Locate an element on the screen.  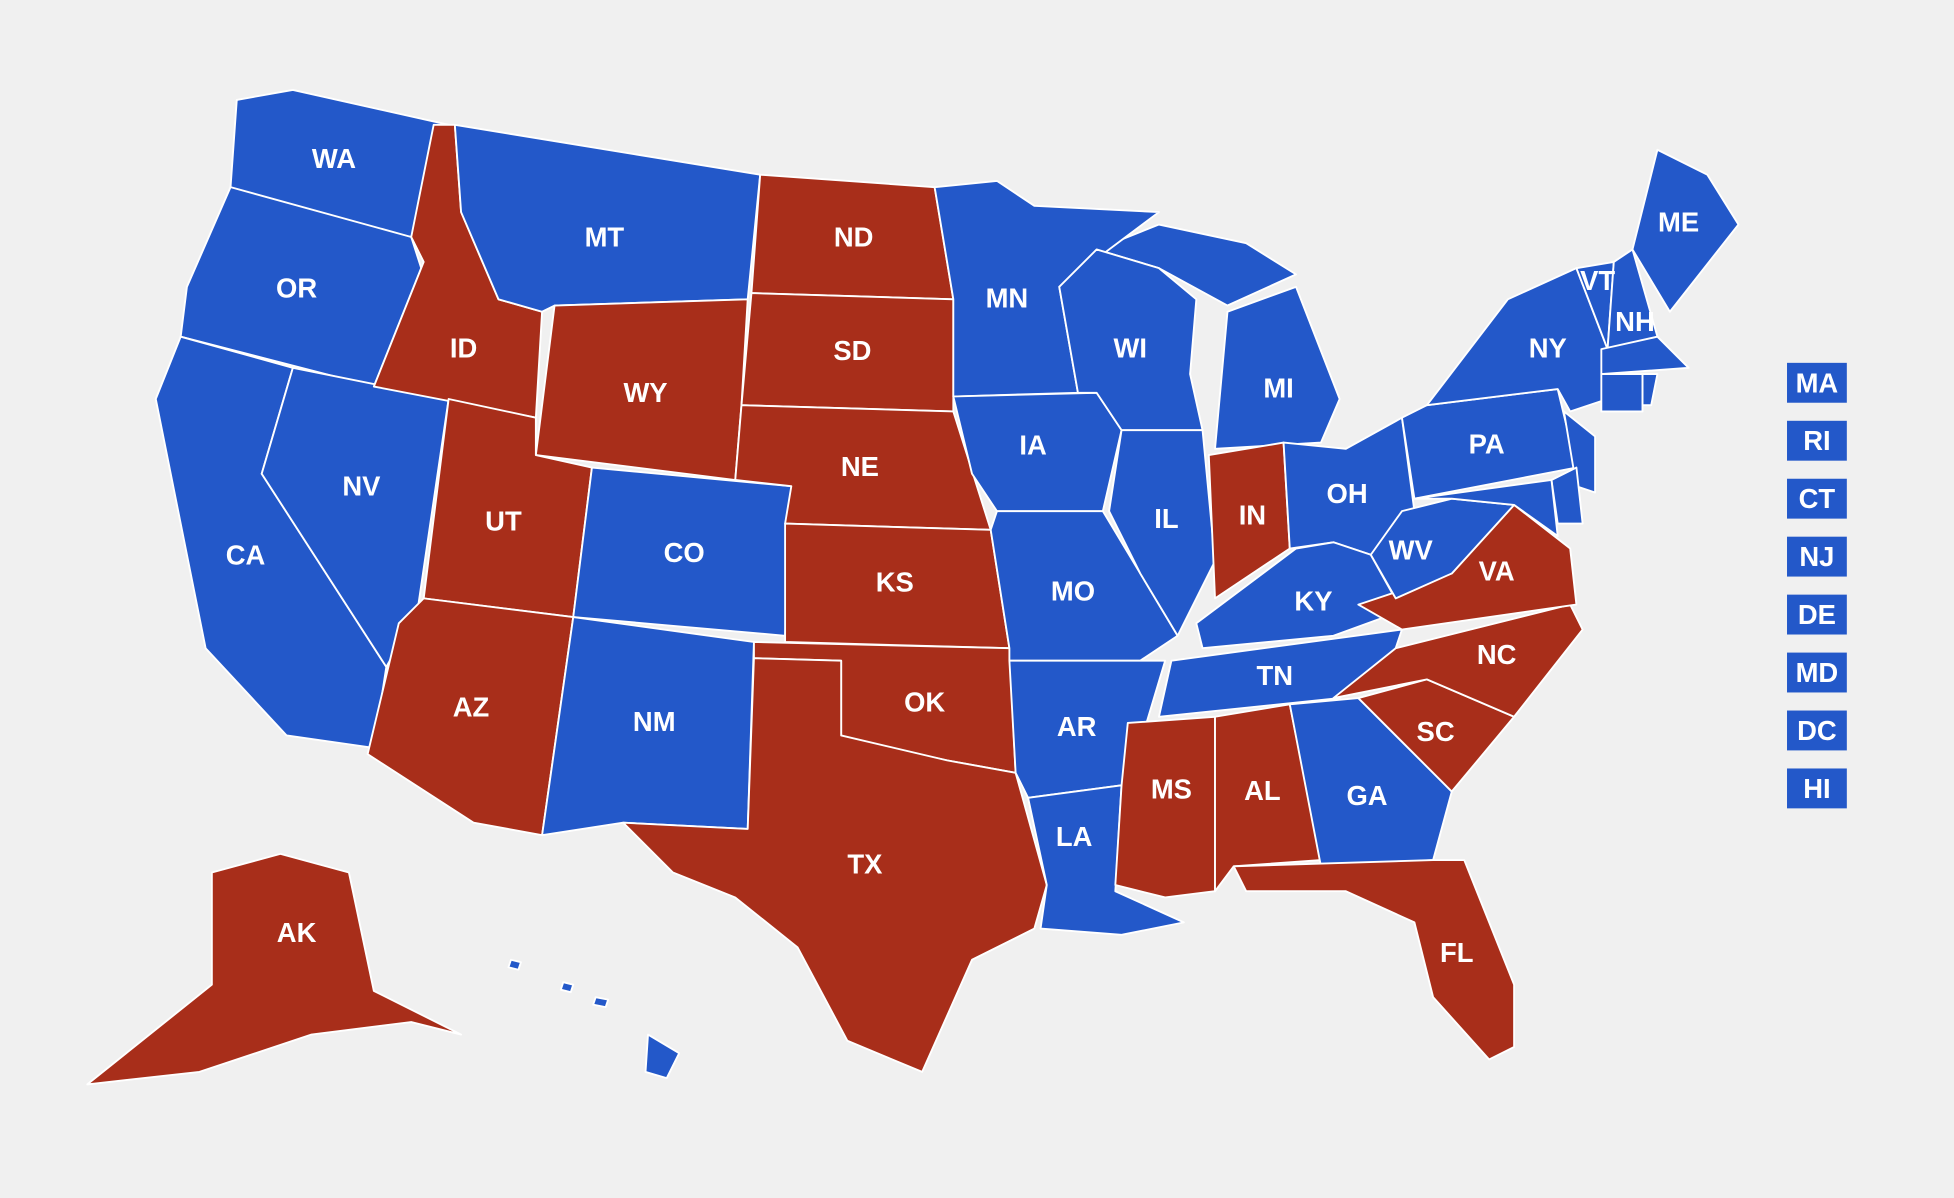
state-label: AR is located at coordinates (1077, 726).